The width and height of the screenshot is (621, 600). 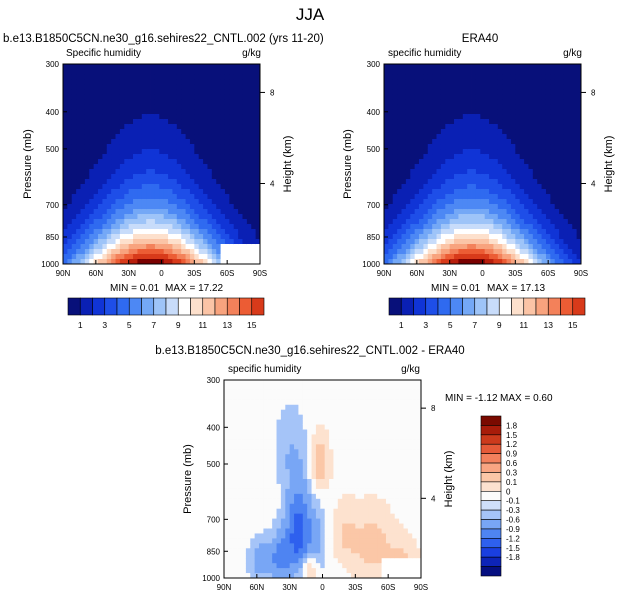 What do you see at coordinates (80, 325) in the screenshot?
I see `colorbar-label-model-0: 1` at bounding box center [80, 325].